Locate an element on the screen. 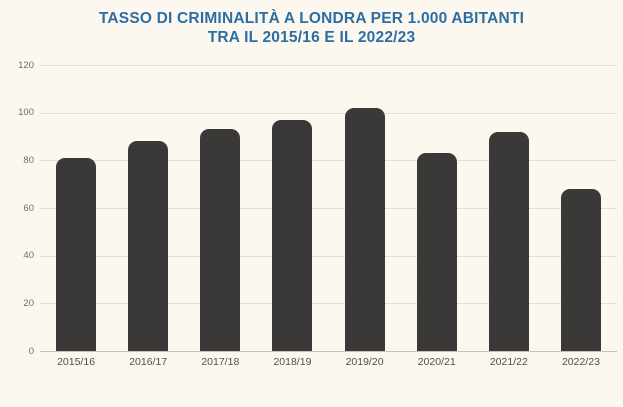 The height and width of the screenshot is (407, 623). x-axis-label: 2017/18 is located at coordinates (220, 362).